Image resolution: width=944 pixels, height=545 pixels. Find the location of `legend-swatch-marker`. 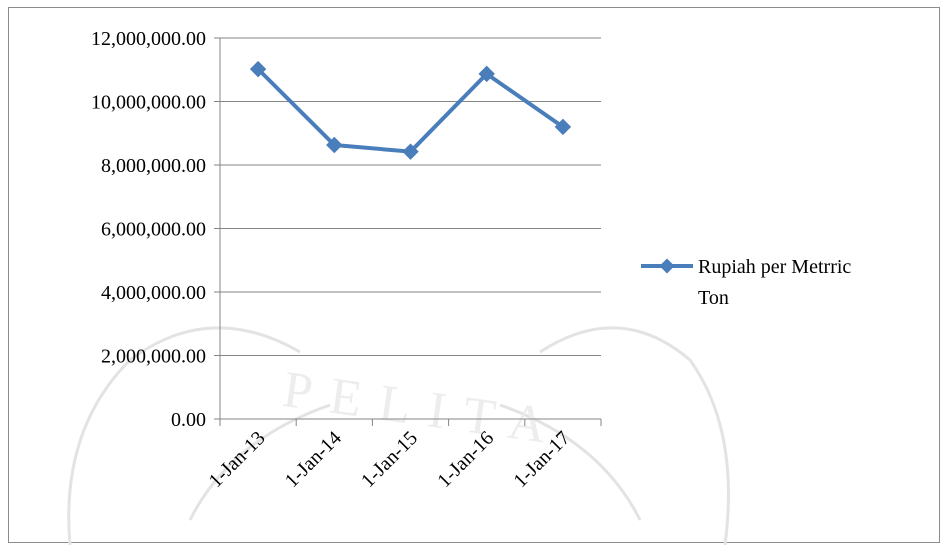

legend-swatch-marker is located at coordinates (667, 266).